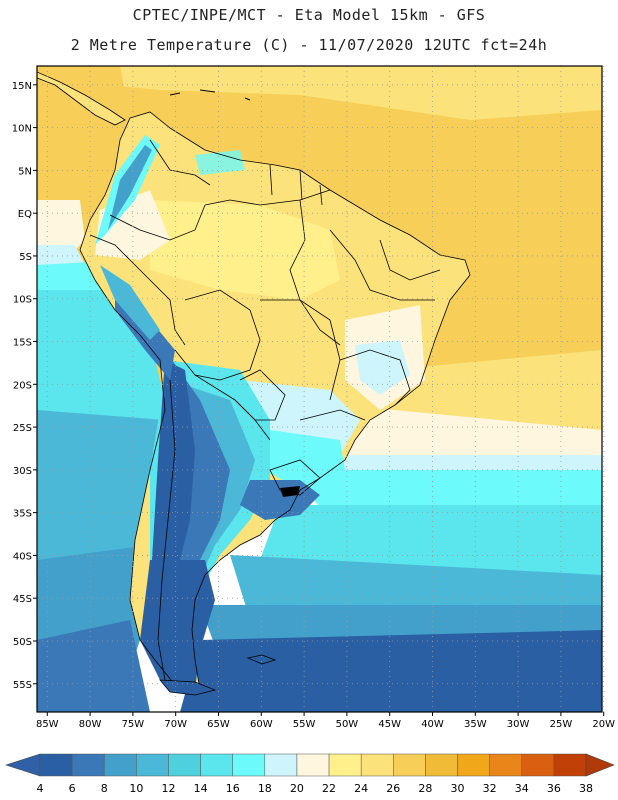 The height and width of the screenshot is (800, 618). I want to click on border-guianas, so click(296, 185).